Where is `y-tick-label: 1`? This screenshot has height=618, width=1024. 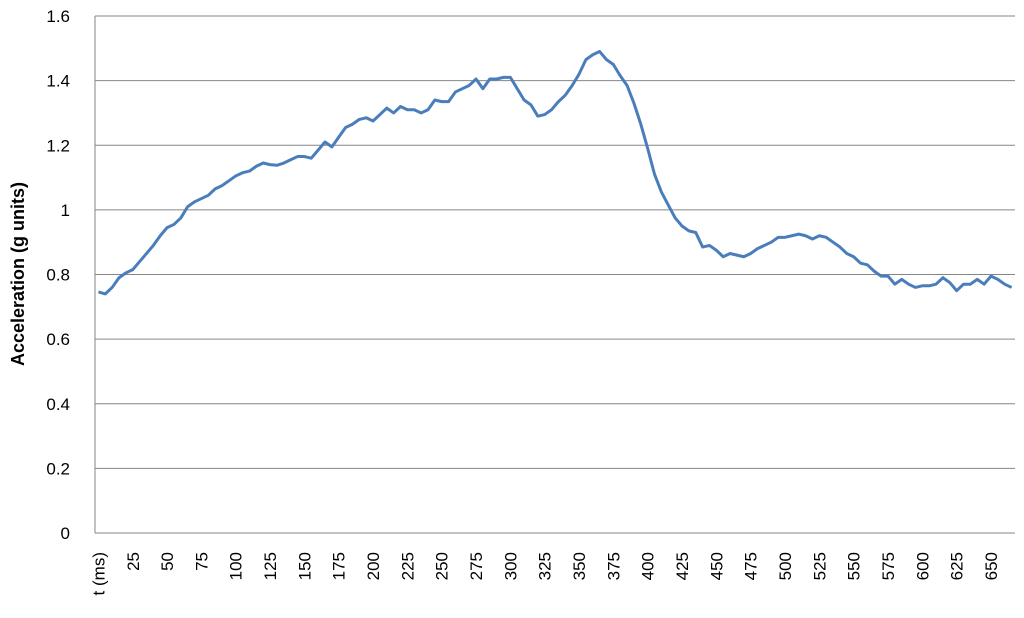 y-tick-label: 1 is located at coordinates (65, 210).